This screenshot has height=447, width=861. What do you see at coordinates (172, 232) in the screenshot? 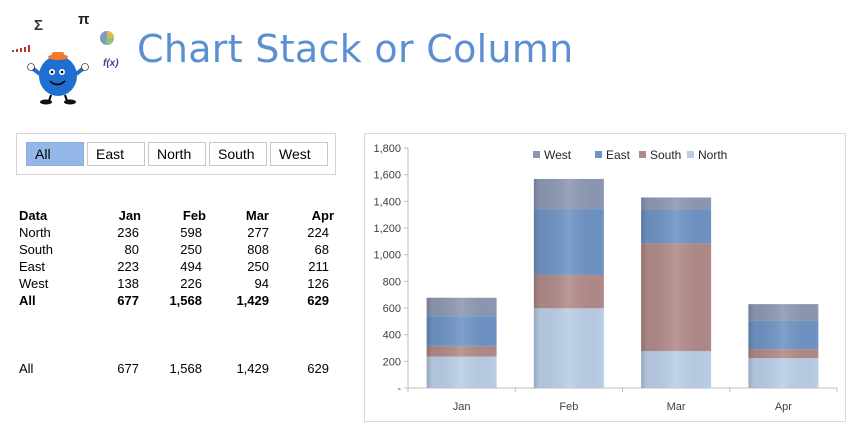
I see `table-cell: 598` at bounding box center [172, 232].